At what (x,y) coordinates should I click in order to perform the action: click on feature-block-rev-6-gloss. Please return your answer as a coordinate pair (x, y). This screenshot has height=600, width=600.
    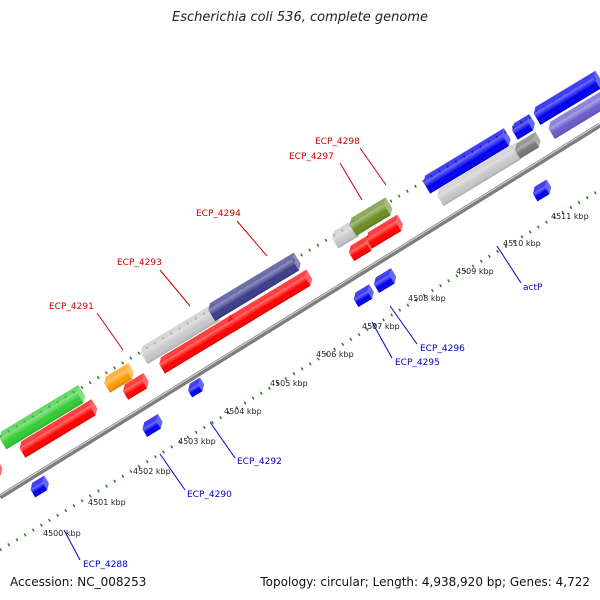
    Looking at the image, I should click on (541, 194).